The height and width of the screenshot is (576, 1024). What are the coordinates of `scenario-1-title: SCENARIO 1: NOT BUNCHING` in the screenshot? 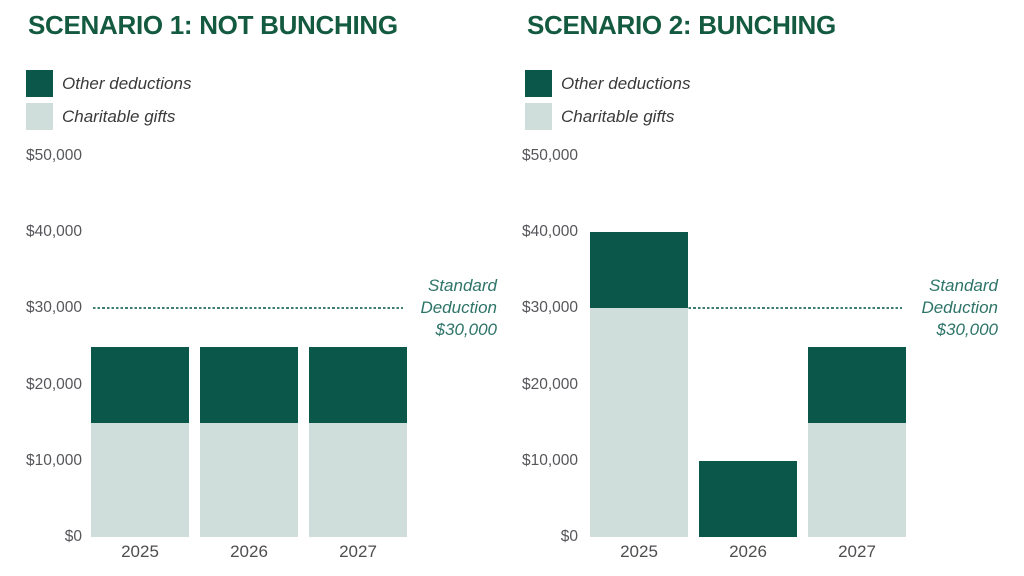 It's located at (213, 25).